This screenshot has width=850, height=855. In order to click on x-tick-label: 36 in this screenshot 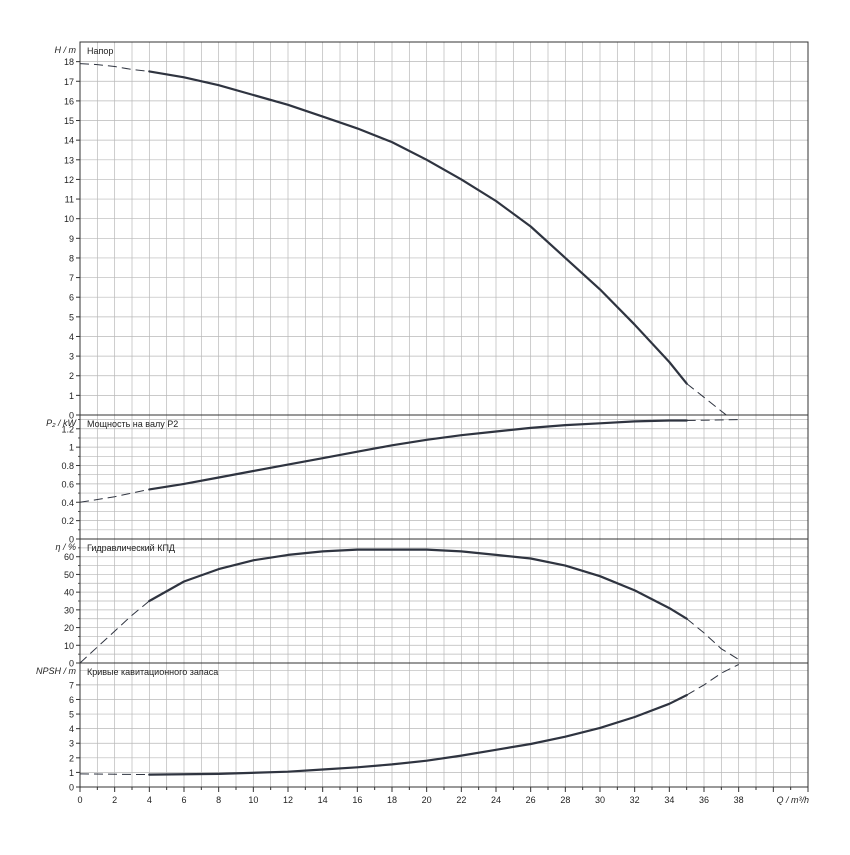, I will do `click(704, 800)`.